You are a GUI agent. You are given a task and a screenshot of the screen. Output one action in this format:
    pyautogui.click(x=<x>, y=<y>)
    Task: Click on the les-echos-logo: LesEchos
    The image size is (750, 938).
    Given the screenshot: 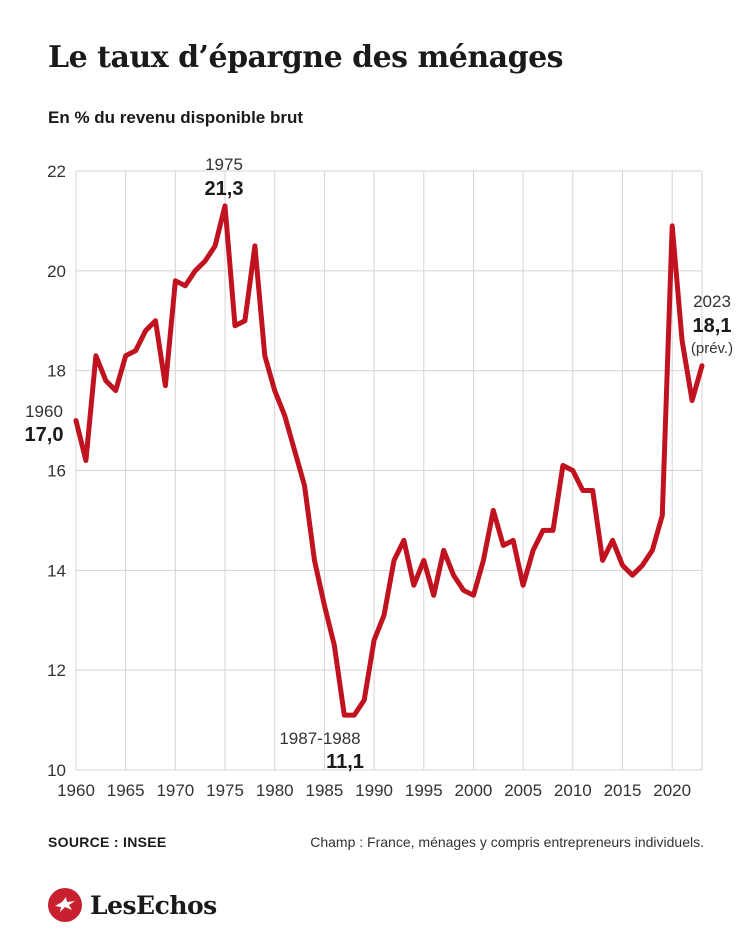 What is the action you would take?
    pyautogui.click(x=132, y=905)
    